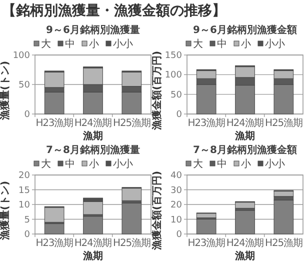 The image size is (305, 263). What do you see at coordinates (245, 30) in the screenshot?
I see `chart-title: 9～6月銘柄別漁獲金額` at bounding box center [245, 30].